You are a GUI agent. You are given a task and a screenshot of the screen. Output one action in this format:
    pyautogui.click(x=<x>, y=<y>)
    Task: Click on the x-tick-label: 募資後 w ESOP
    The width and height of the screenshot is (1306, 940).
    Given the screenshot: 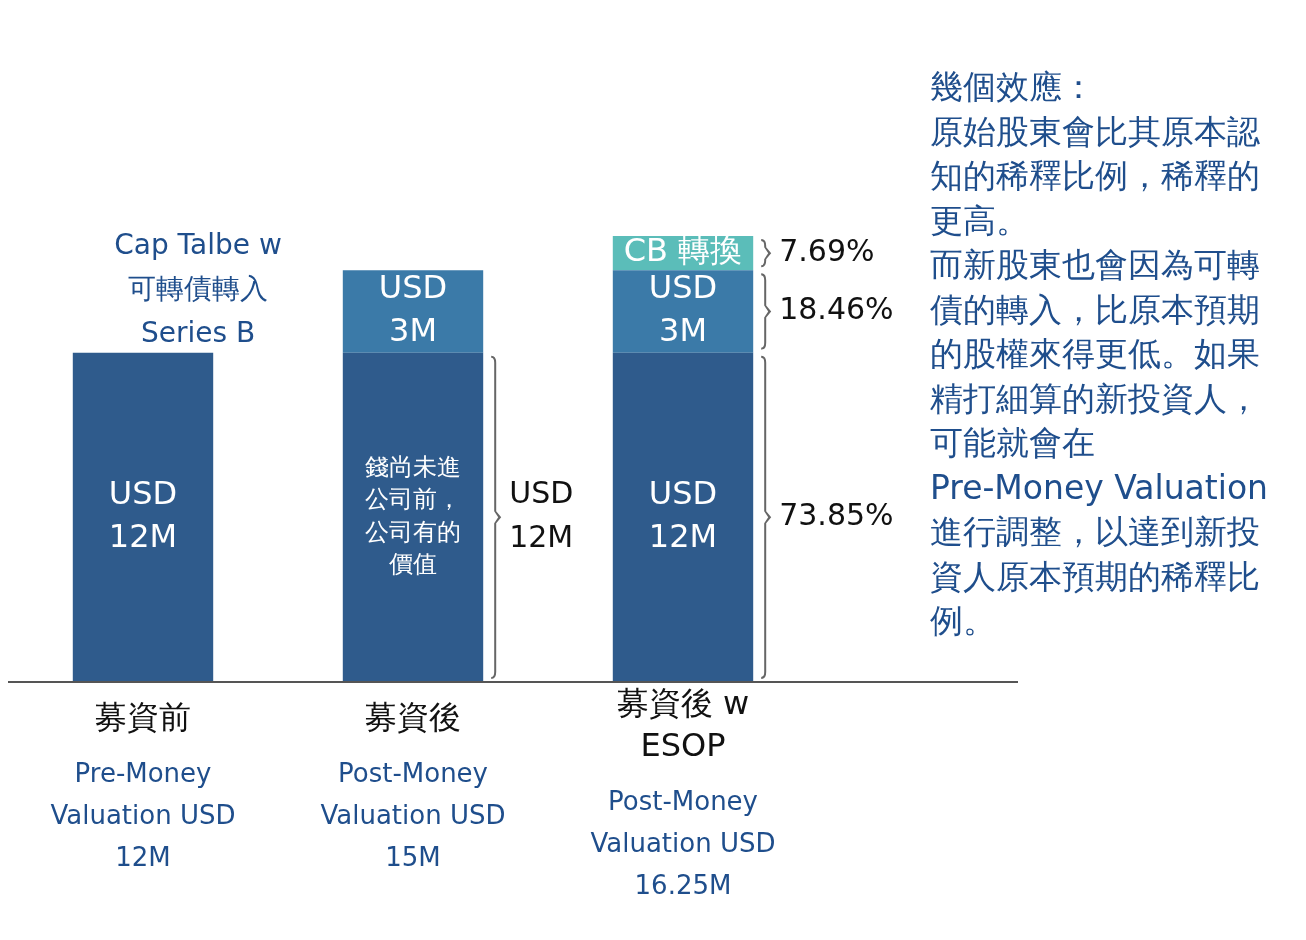 What is the action you would take?
    pyautogui.click(x=683, y=724)
    